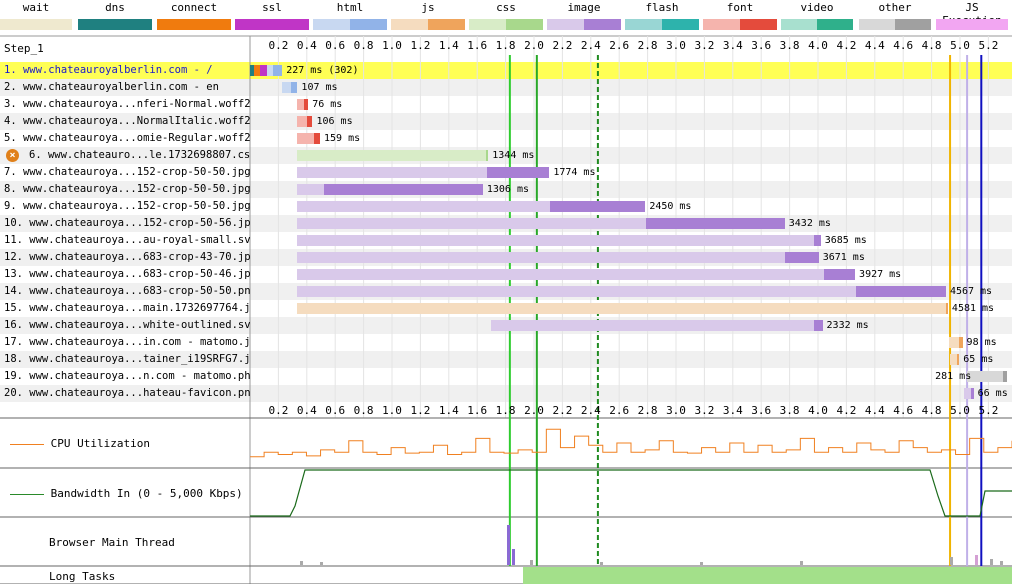  I want to click on time-tick: 2.6, so click(619, 45).